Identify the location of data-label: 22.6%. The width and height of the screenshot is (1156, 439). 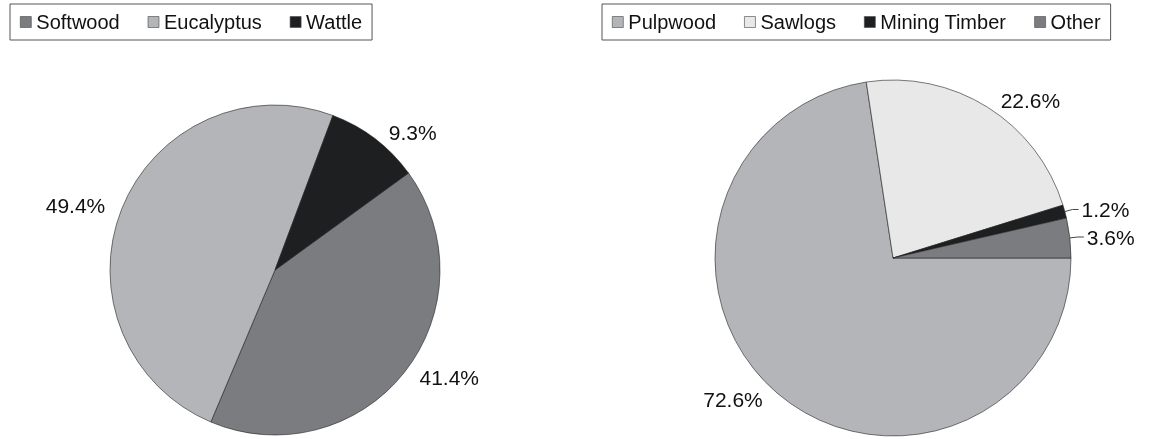
(1030, 100).